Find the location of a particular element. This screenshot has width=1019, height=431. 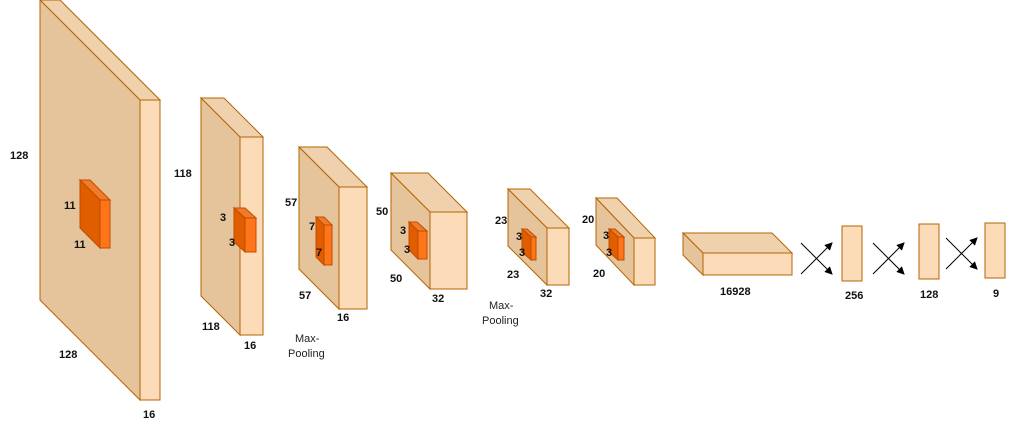

layer-4-kernel is located at coordinates (418, 240).